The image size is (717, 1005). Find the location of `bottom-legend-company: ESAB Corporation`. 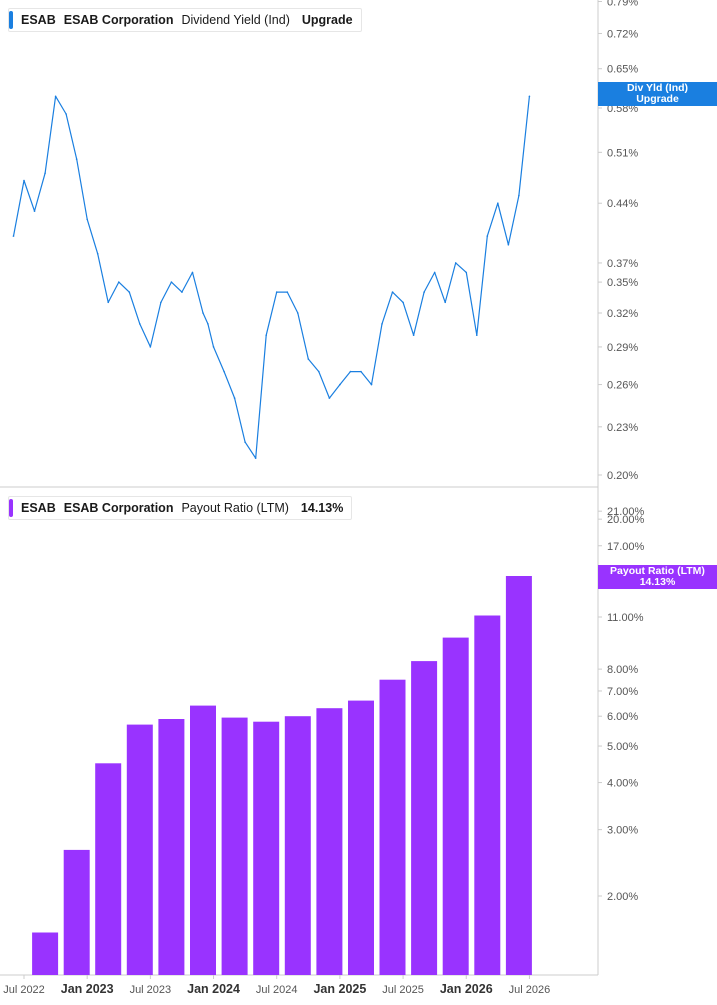

bottom-legend-company: ESAB Corporation is located at coordinates (118, 508).